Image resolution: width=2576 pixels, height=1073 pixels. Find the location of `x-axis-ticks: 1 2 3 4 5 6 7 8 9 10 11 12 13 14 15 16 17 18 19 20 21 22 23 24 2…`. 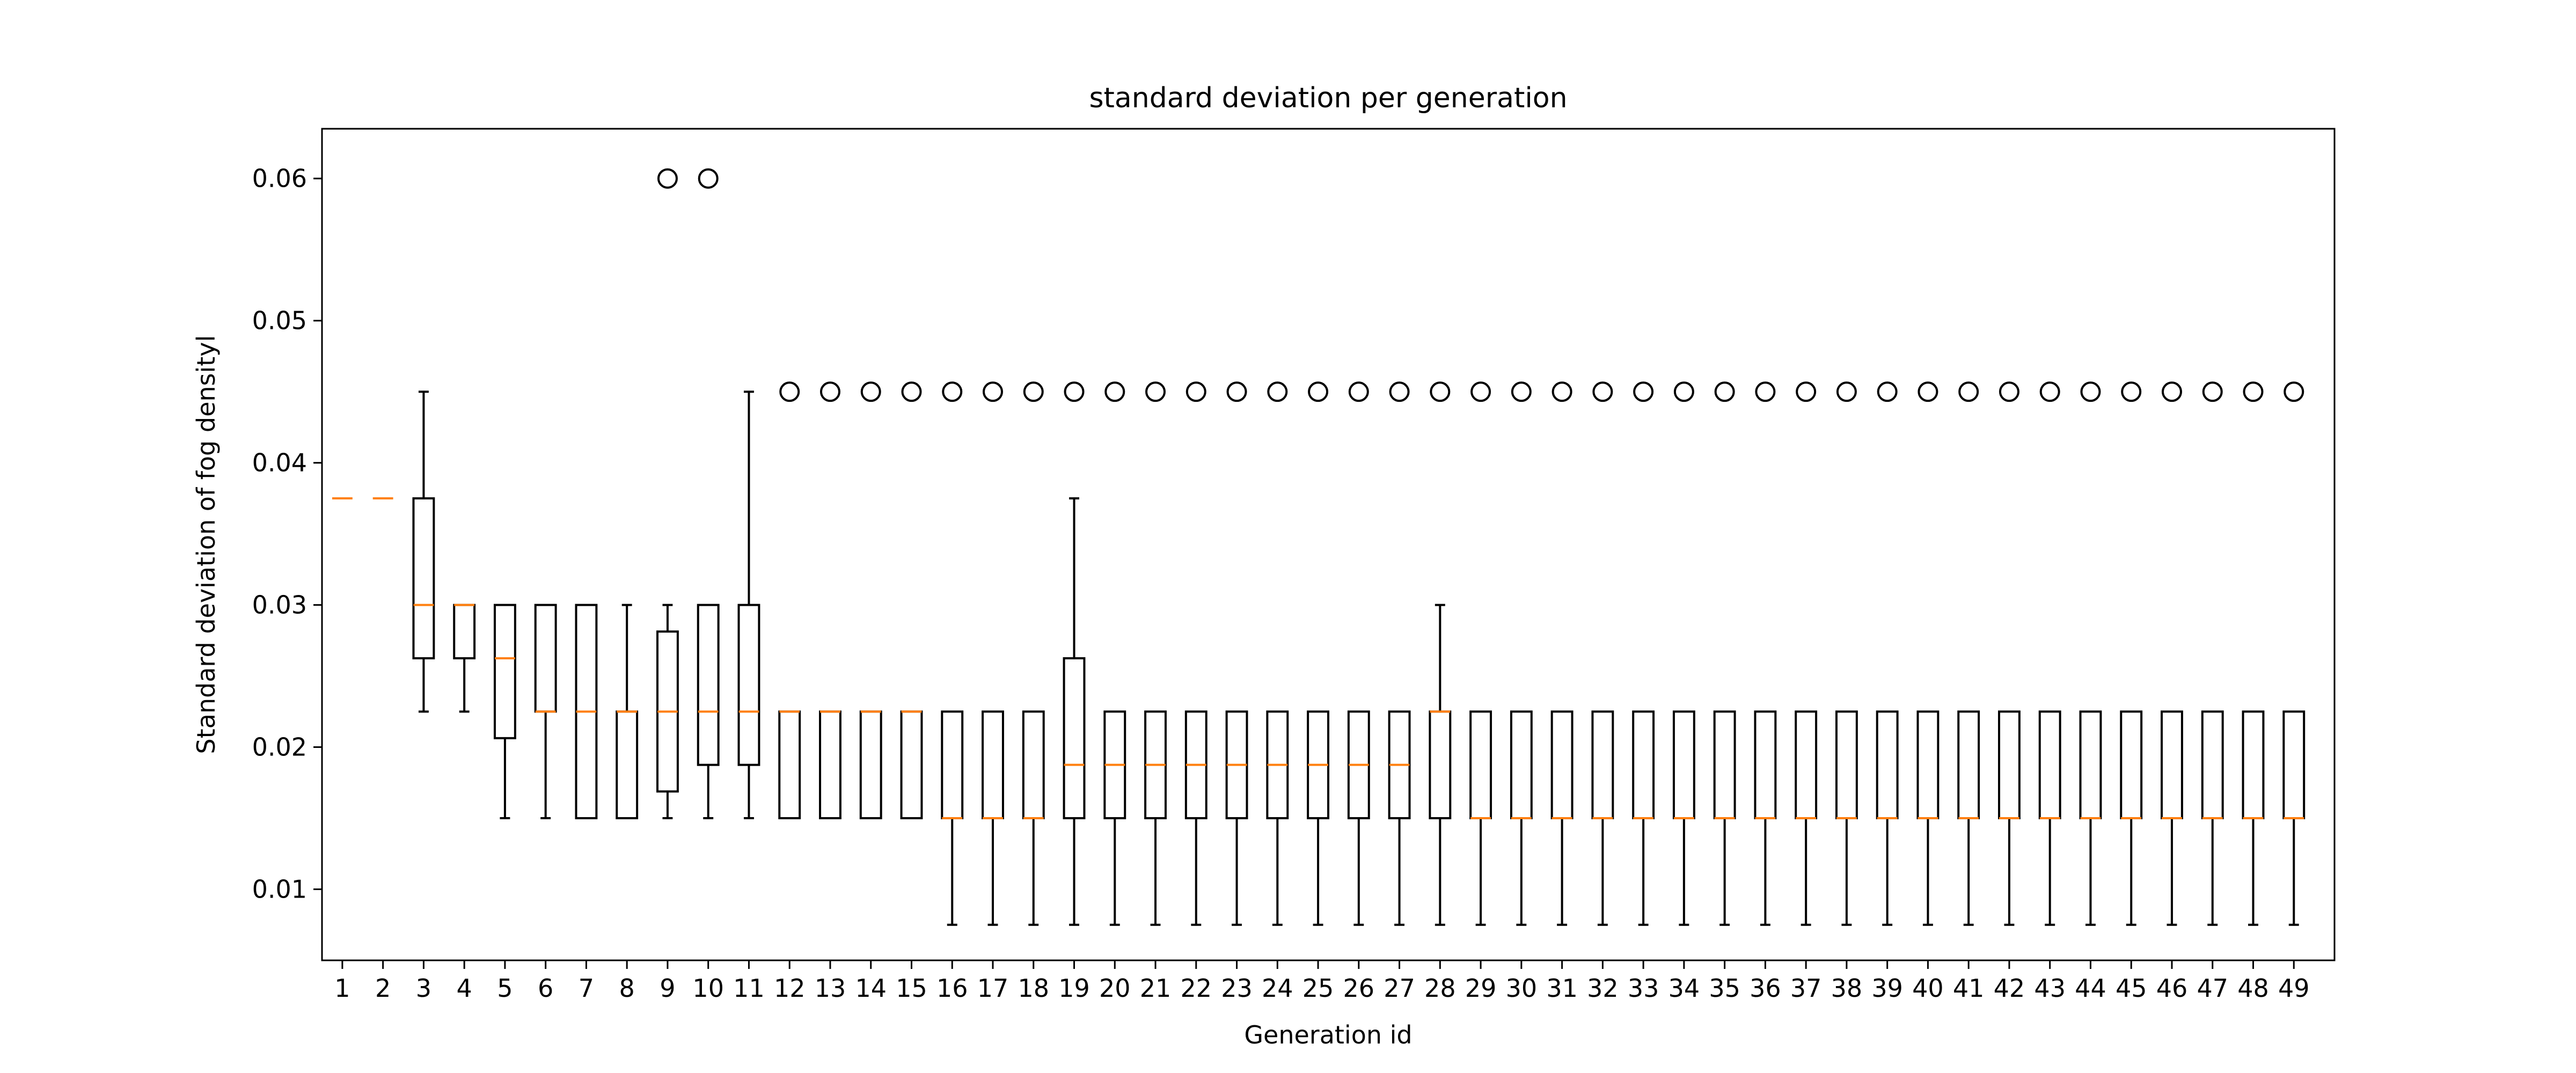

x-axis-ticks: 1 2 3 4 5 6 7 8 9 10 11 12 13 14 15 16 17 18 19 20 21 22 23 24 2… is located at coordinates (1322, 981).